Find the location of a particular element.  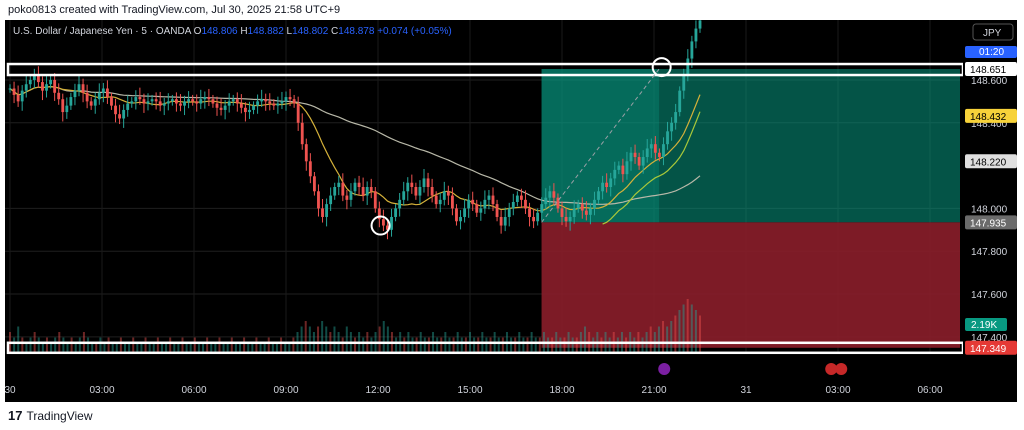

price-tick-label: 148.600 is located at coordinates (989, 81).